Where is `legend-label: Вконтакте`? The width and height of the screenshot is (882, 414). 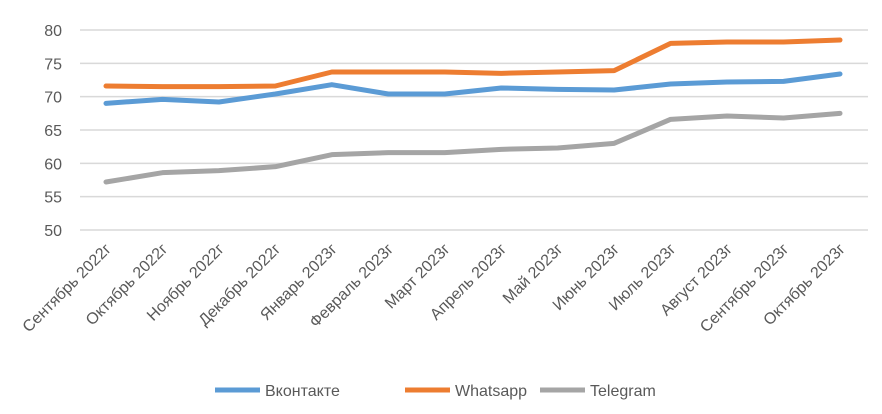
legend-label: Вконтакте is located at coordinates (302, 391).